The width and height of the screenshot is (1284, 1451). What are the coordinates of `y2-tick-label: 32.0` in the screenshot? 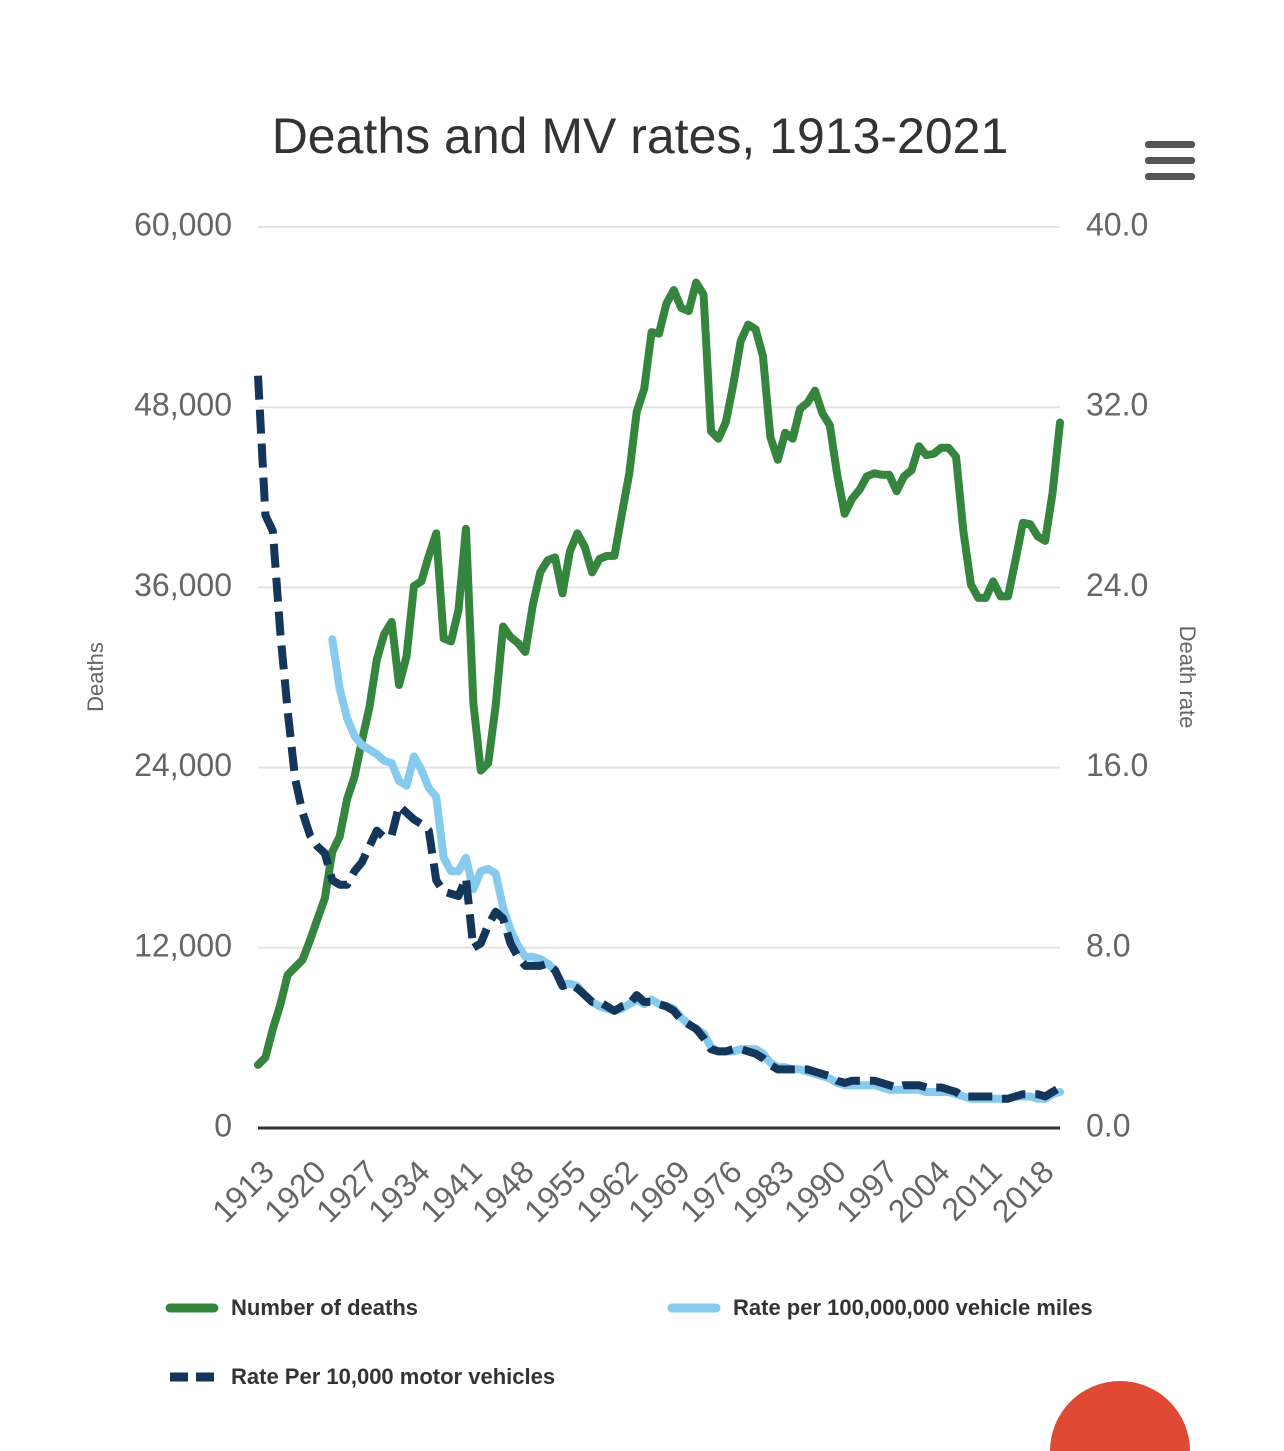 It's located at (1117, 405).